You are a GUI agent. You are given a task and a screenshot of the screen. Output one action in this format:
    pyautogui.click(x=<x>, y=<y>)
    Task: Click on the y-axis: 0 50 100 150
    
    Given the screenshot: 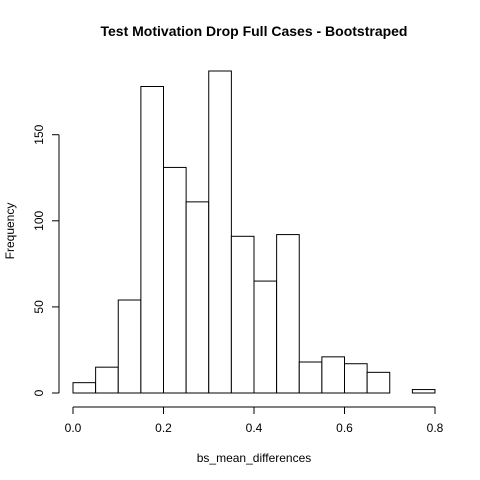 What is the action you would take?
    pyautogui.click(x=46, y=260)
    